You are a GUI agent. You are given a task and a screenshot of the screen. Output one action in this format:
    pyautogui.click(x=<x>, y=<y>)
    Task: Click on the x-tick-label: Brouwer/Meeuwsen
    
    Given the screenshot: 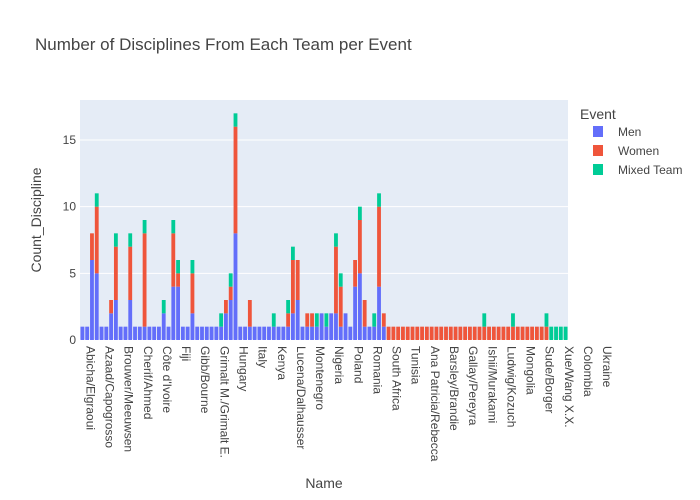 What is the action you would take?
    pyautogui.click(x=129, y=399)
    